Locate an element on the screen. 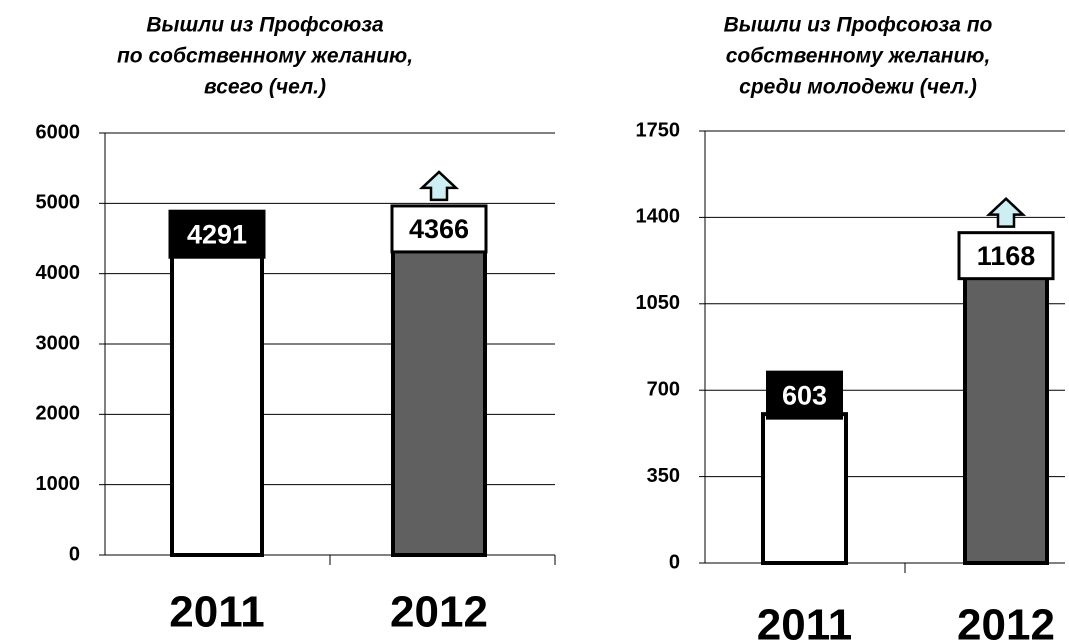 The image size is (1069, 644). chart-title: среди молодежи (чел.) is located at coordinates (858, 87).